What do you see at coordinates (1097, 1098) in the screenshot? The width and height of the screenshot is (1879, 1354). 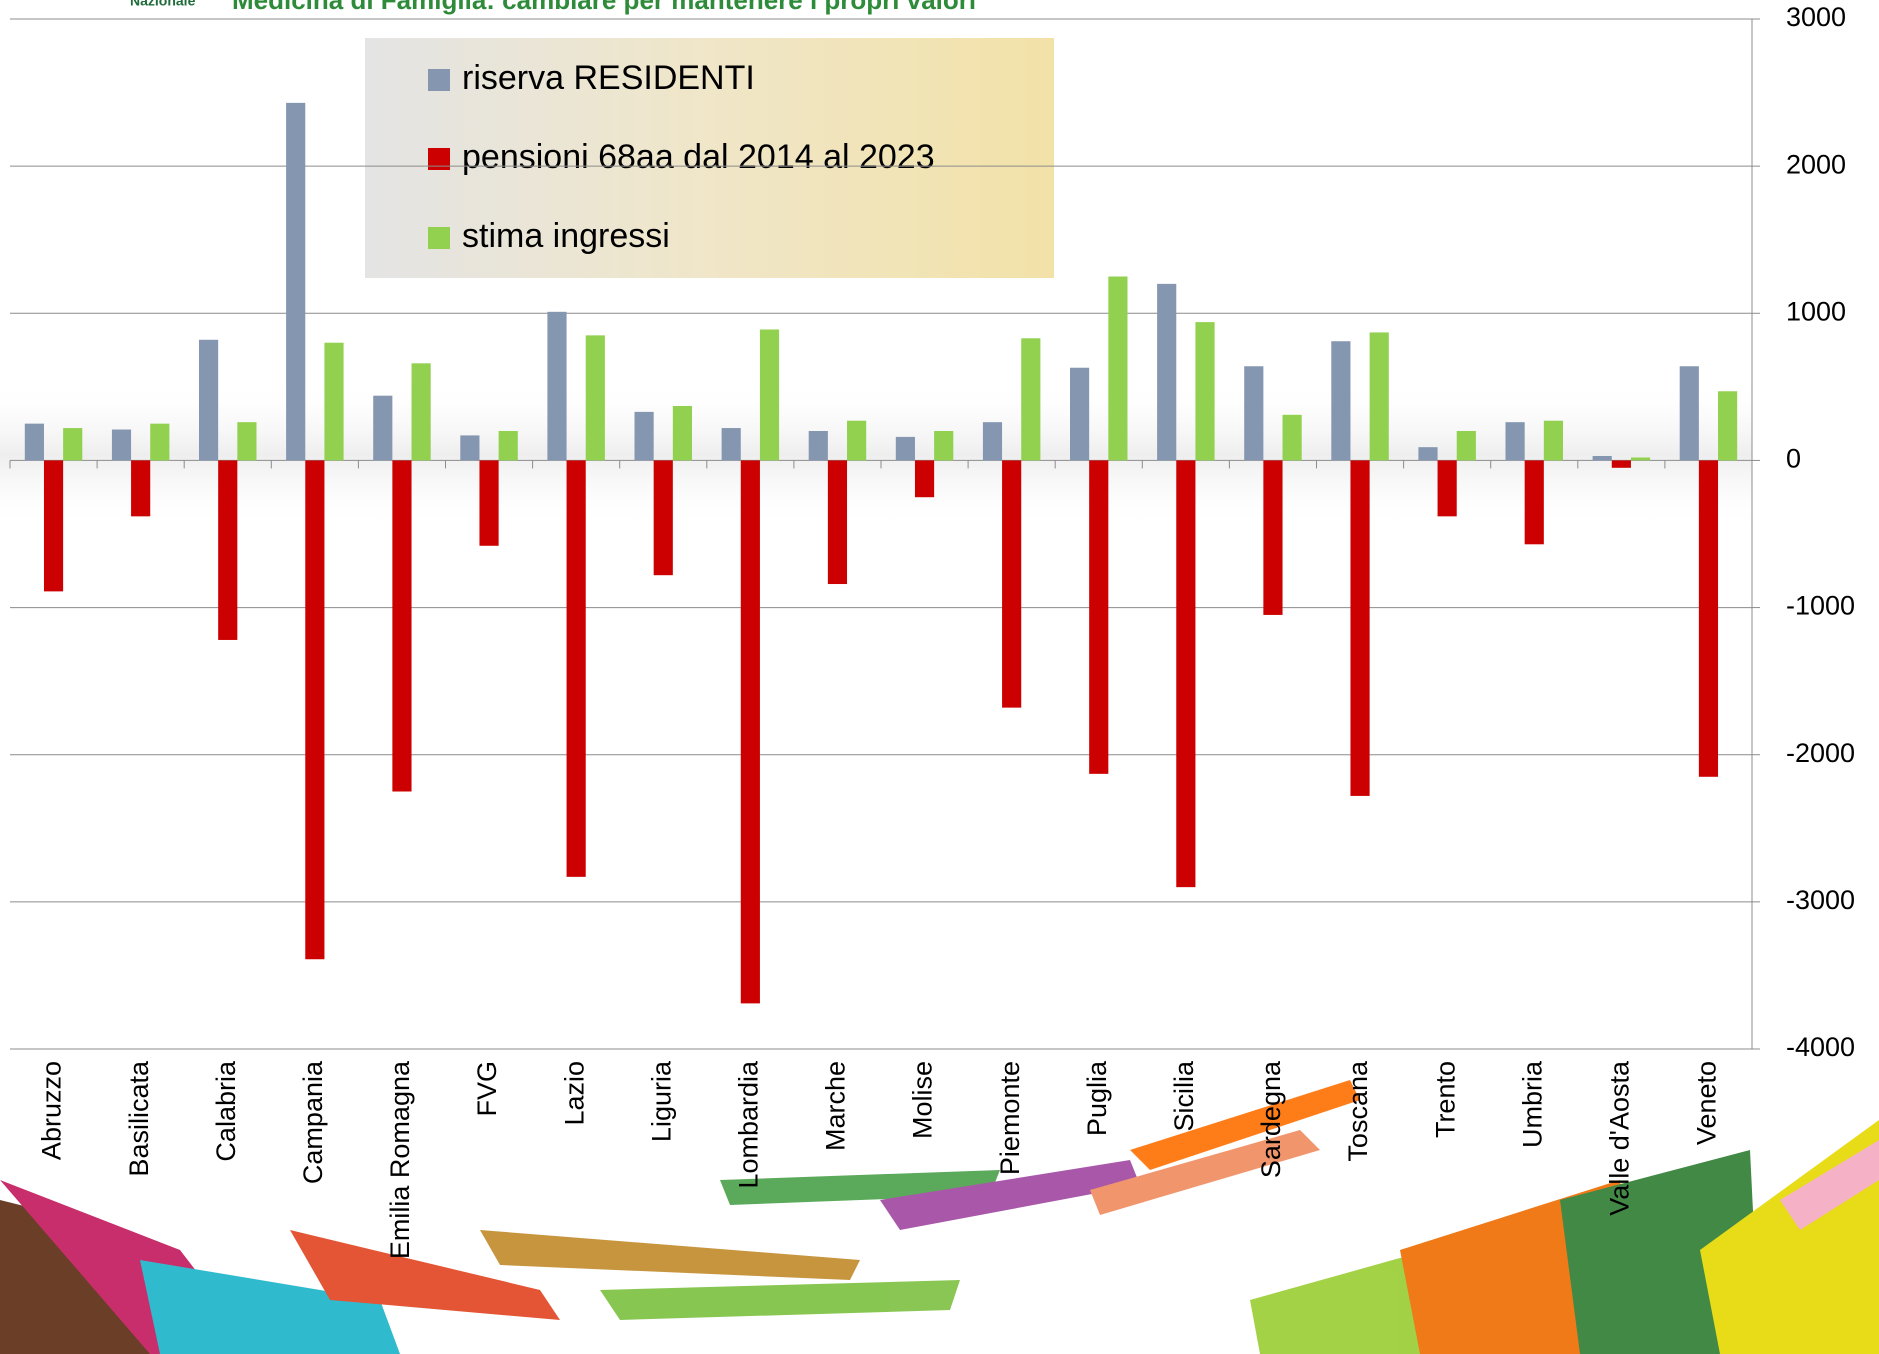 I see `x-tick-label: Puglia` at bounding box center [1097, 1098].